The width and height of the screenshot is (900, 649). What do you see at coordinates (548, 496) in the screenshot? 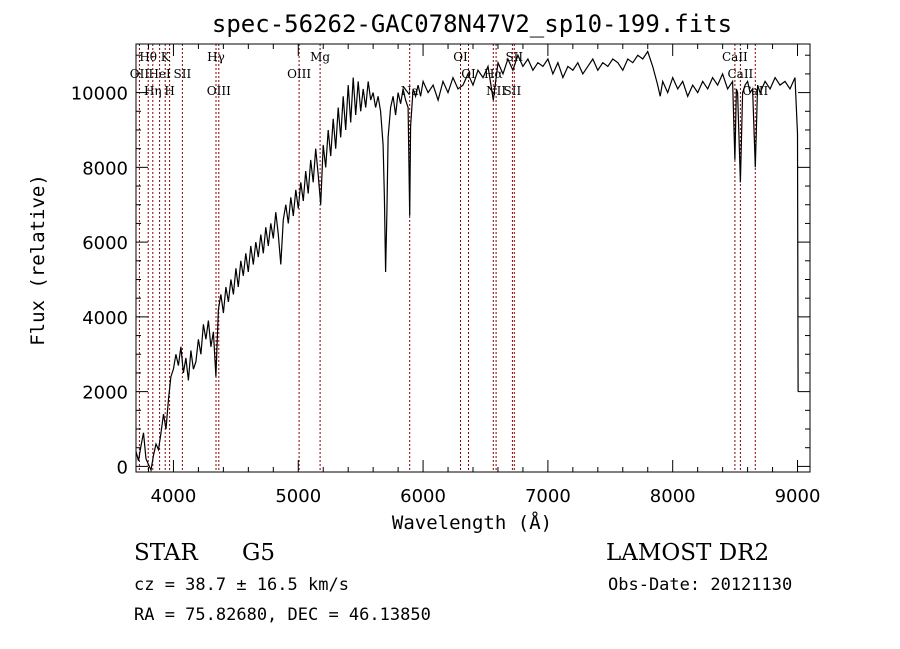
I see `x-tick-label: 7000` at bounding box center [548, 496].